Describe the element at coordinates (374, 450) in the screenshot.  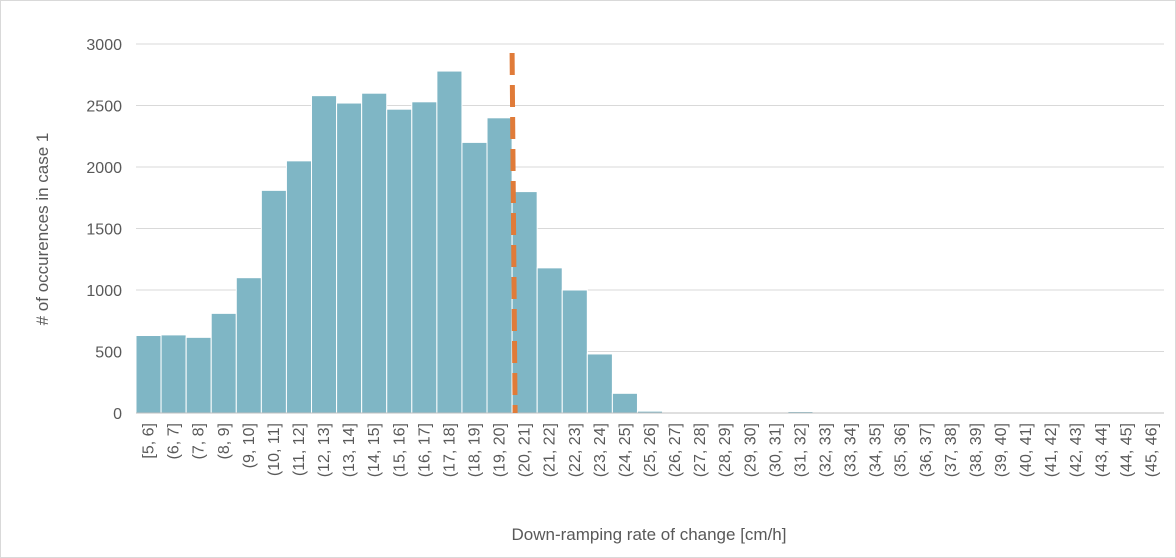
I see `x-tick-label: (14, 15]` at that location.